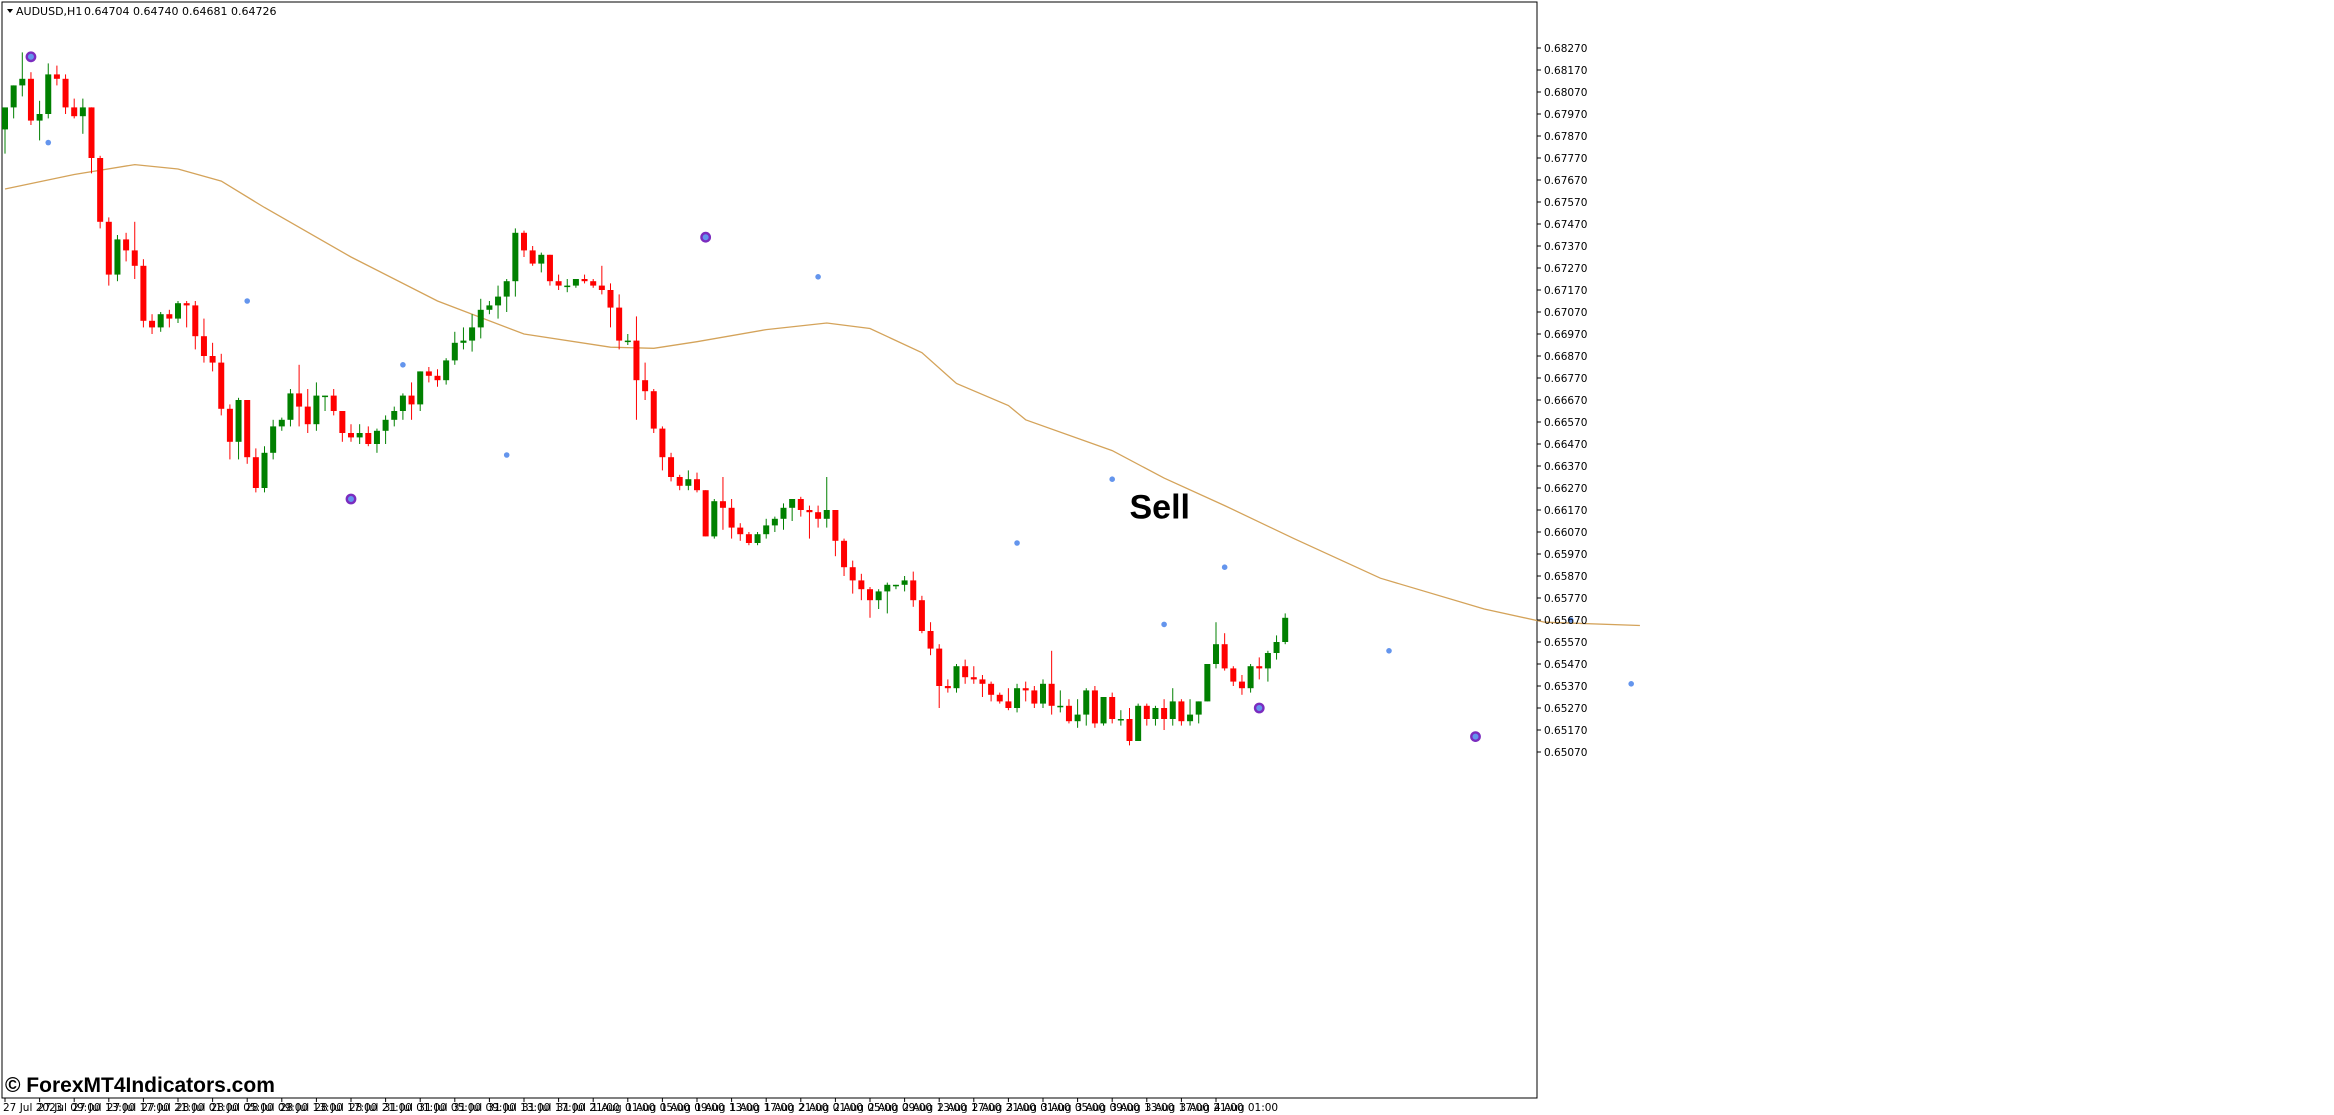  Describe the element at coordinates (103, 1108) in the screenshot. I see `time-tick-label: 27 Jul 13:00` at that location.